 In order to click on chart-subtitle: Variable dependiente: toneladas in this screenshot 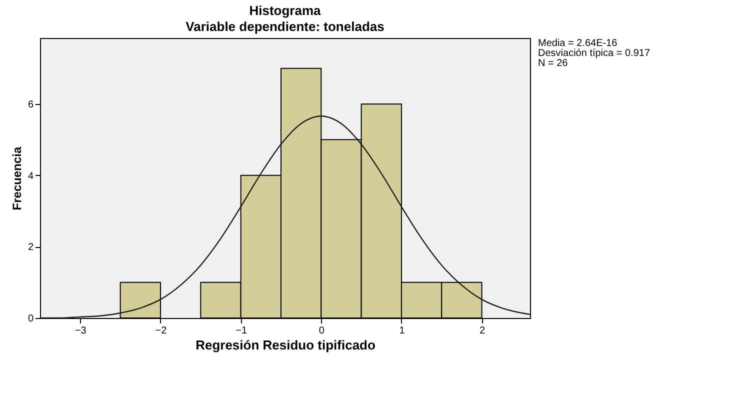, I will do `click(285, 26)`.